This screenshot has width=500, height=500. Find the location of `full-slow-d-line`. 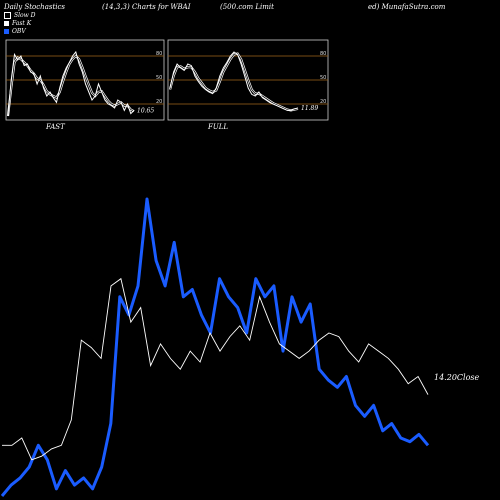

full-slow-d-line is located at coordinates (233, 82).